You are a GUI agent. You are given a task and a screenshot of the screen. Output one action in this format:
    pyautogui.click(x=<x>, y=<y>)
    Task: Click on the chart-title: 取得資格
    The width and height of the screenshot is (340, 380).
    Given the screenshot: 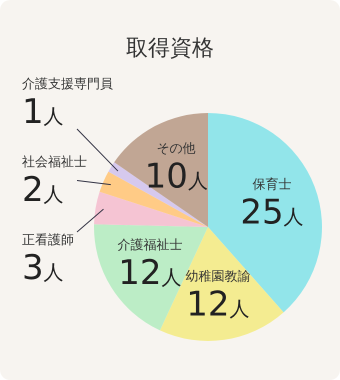 What is the action you would take?
    pyautogui.click(x=170, y=48)
    